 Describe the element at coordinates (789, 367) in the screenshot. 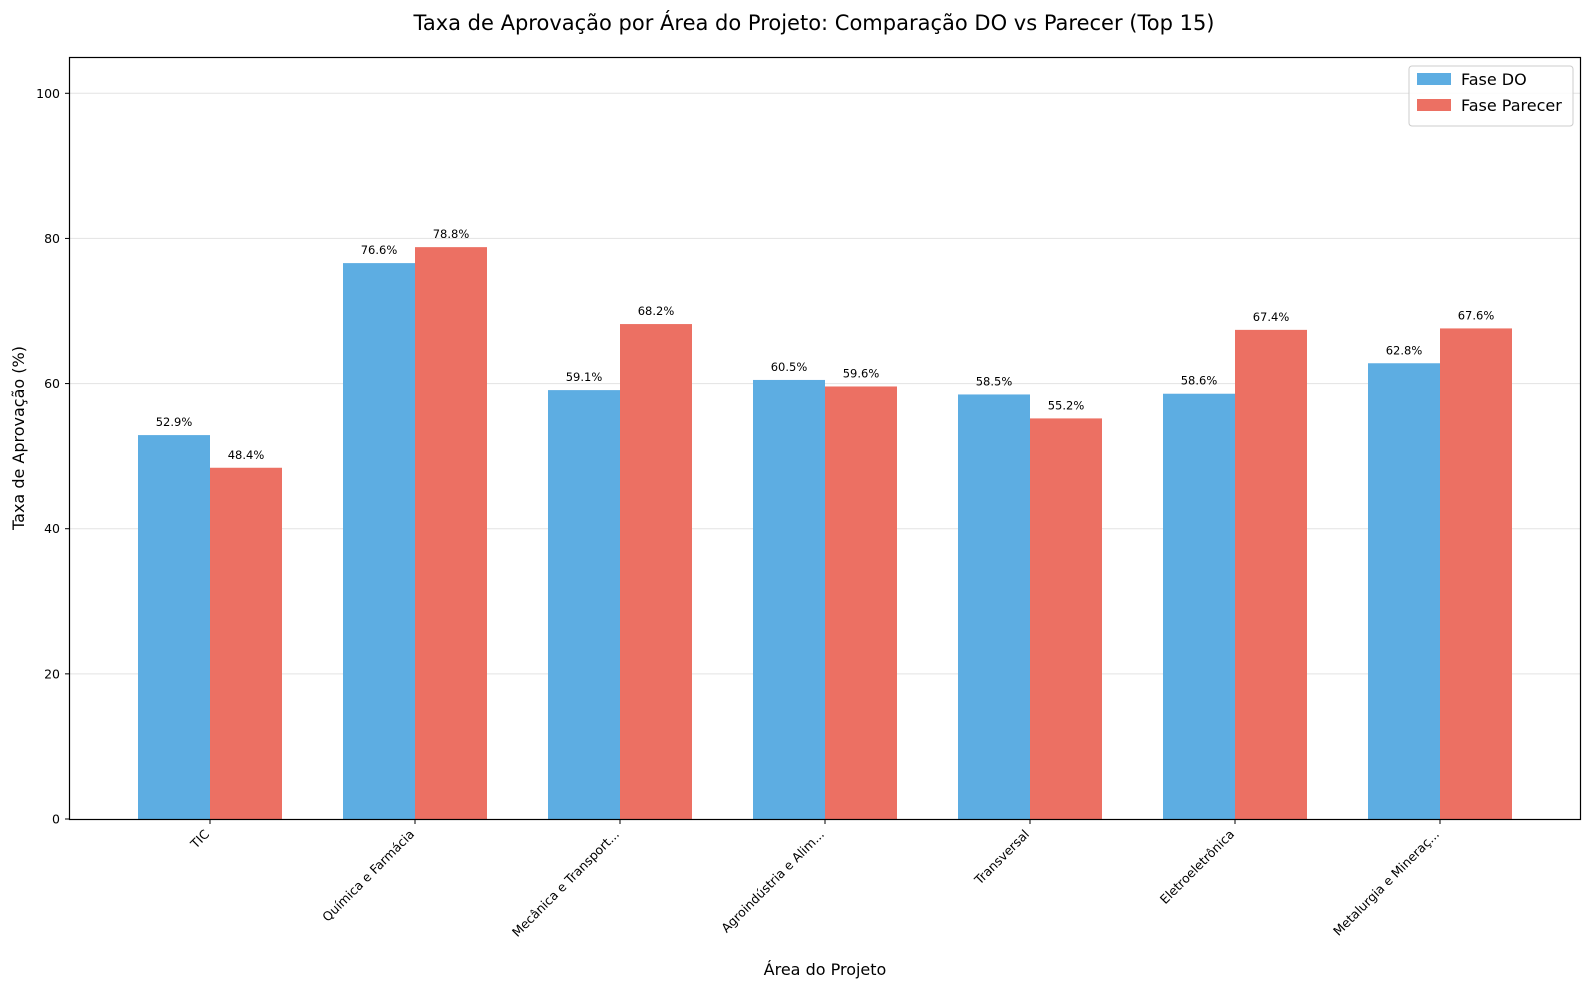

I see `data-label: 60.5%` at that location.